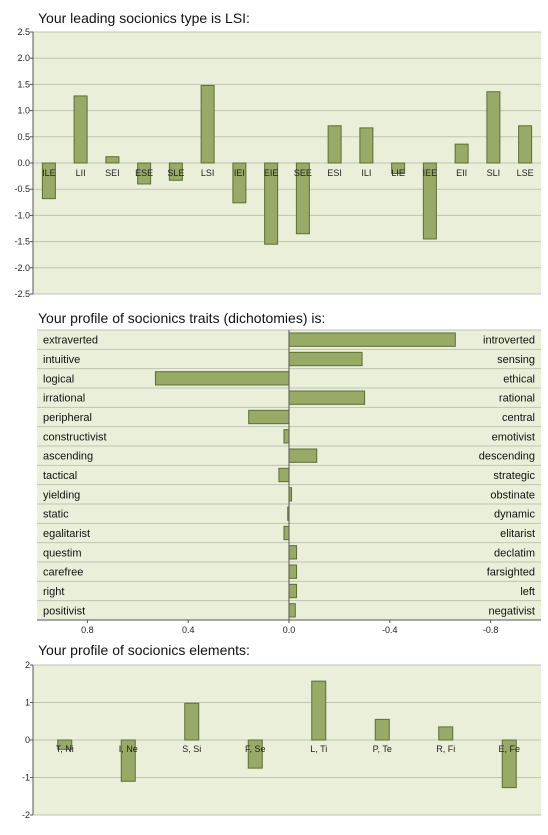 The height and width of the screenshot is (835, 548). What do you see at coordinates (68, 457) in the screenshot?
I see `trait-left-label: ascending` at bounding box center [68, 457].